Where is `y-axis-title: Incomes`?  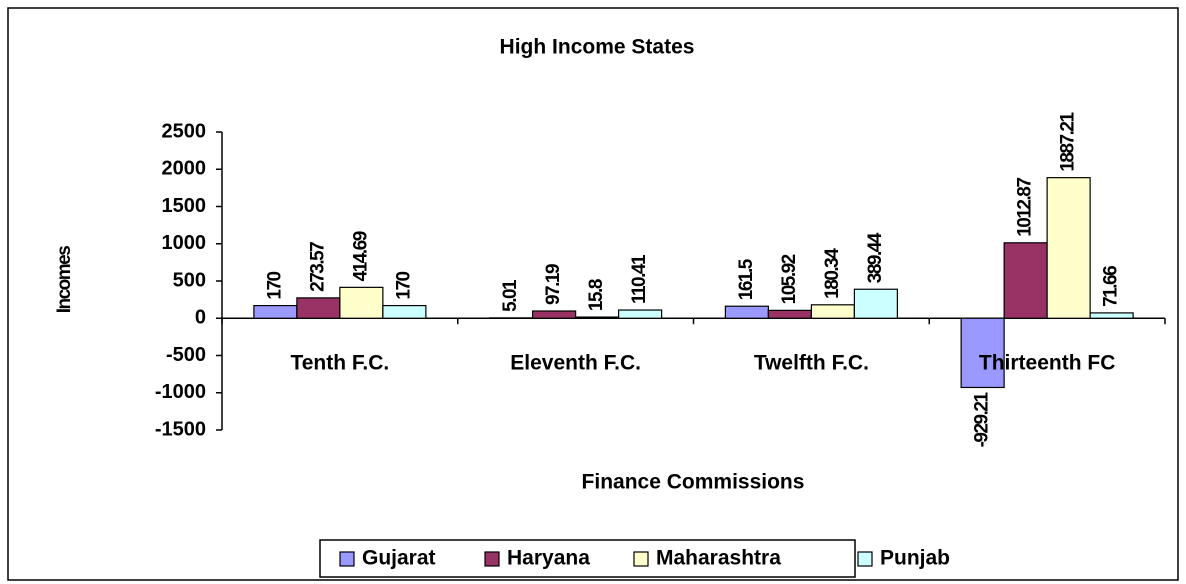
y-axis-title: Incomes is located at coordinates (64, 280).